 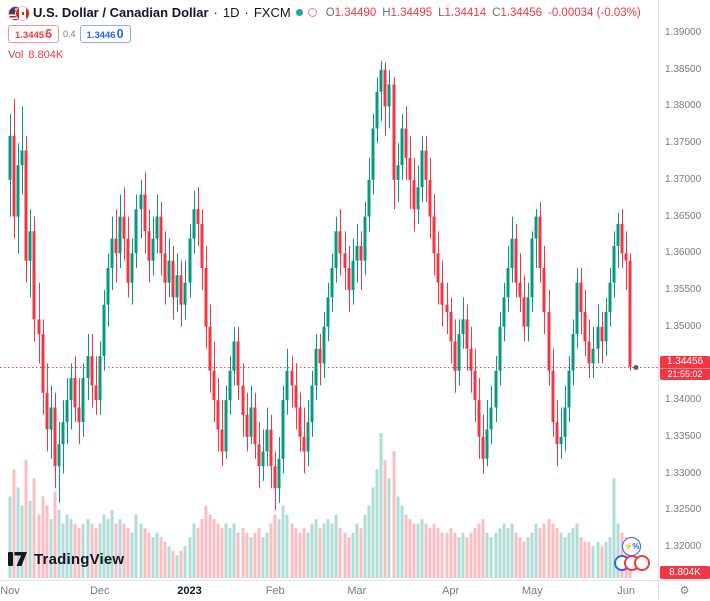 What do you see at coordinates (496, 12) in the screenshot?
I see `close-label: C` at bounding box center [496, 12].